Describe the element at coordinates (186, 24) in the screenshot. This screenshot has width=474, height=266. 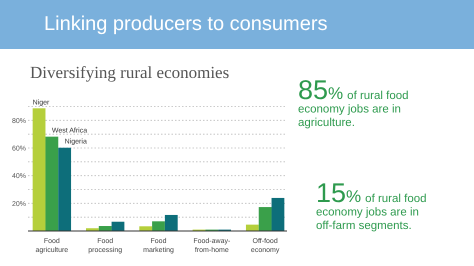
I see `chart-title: Linking producers to consumers` at that location.